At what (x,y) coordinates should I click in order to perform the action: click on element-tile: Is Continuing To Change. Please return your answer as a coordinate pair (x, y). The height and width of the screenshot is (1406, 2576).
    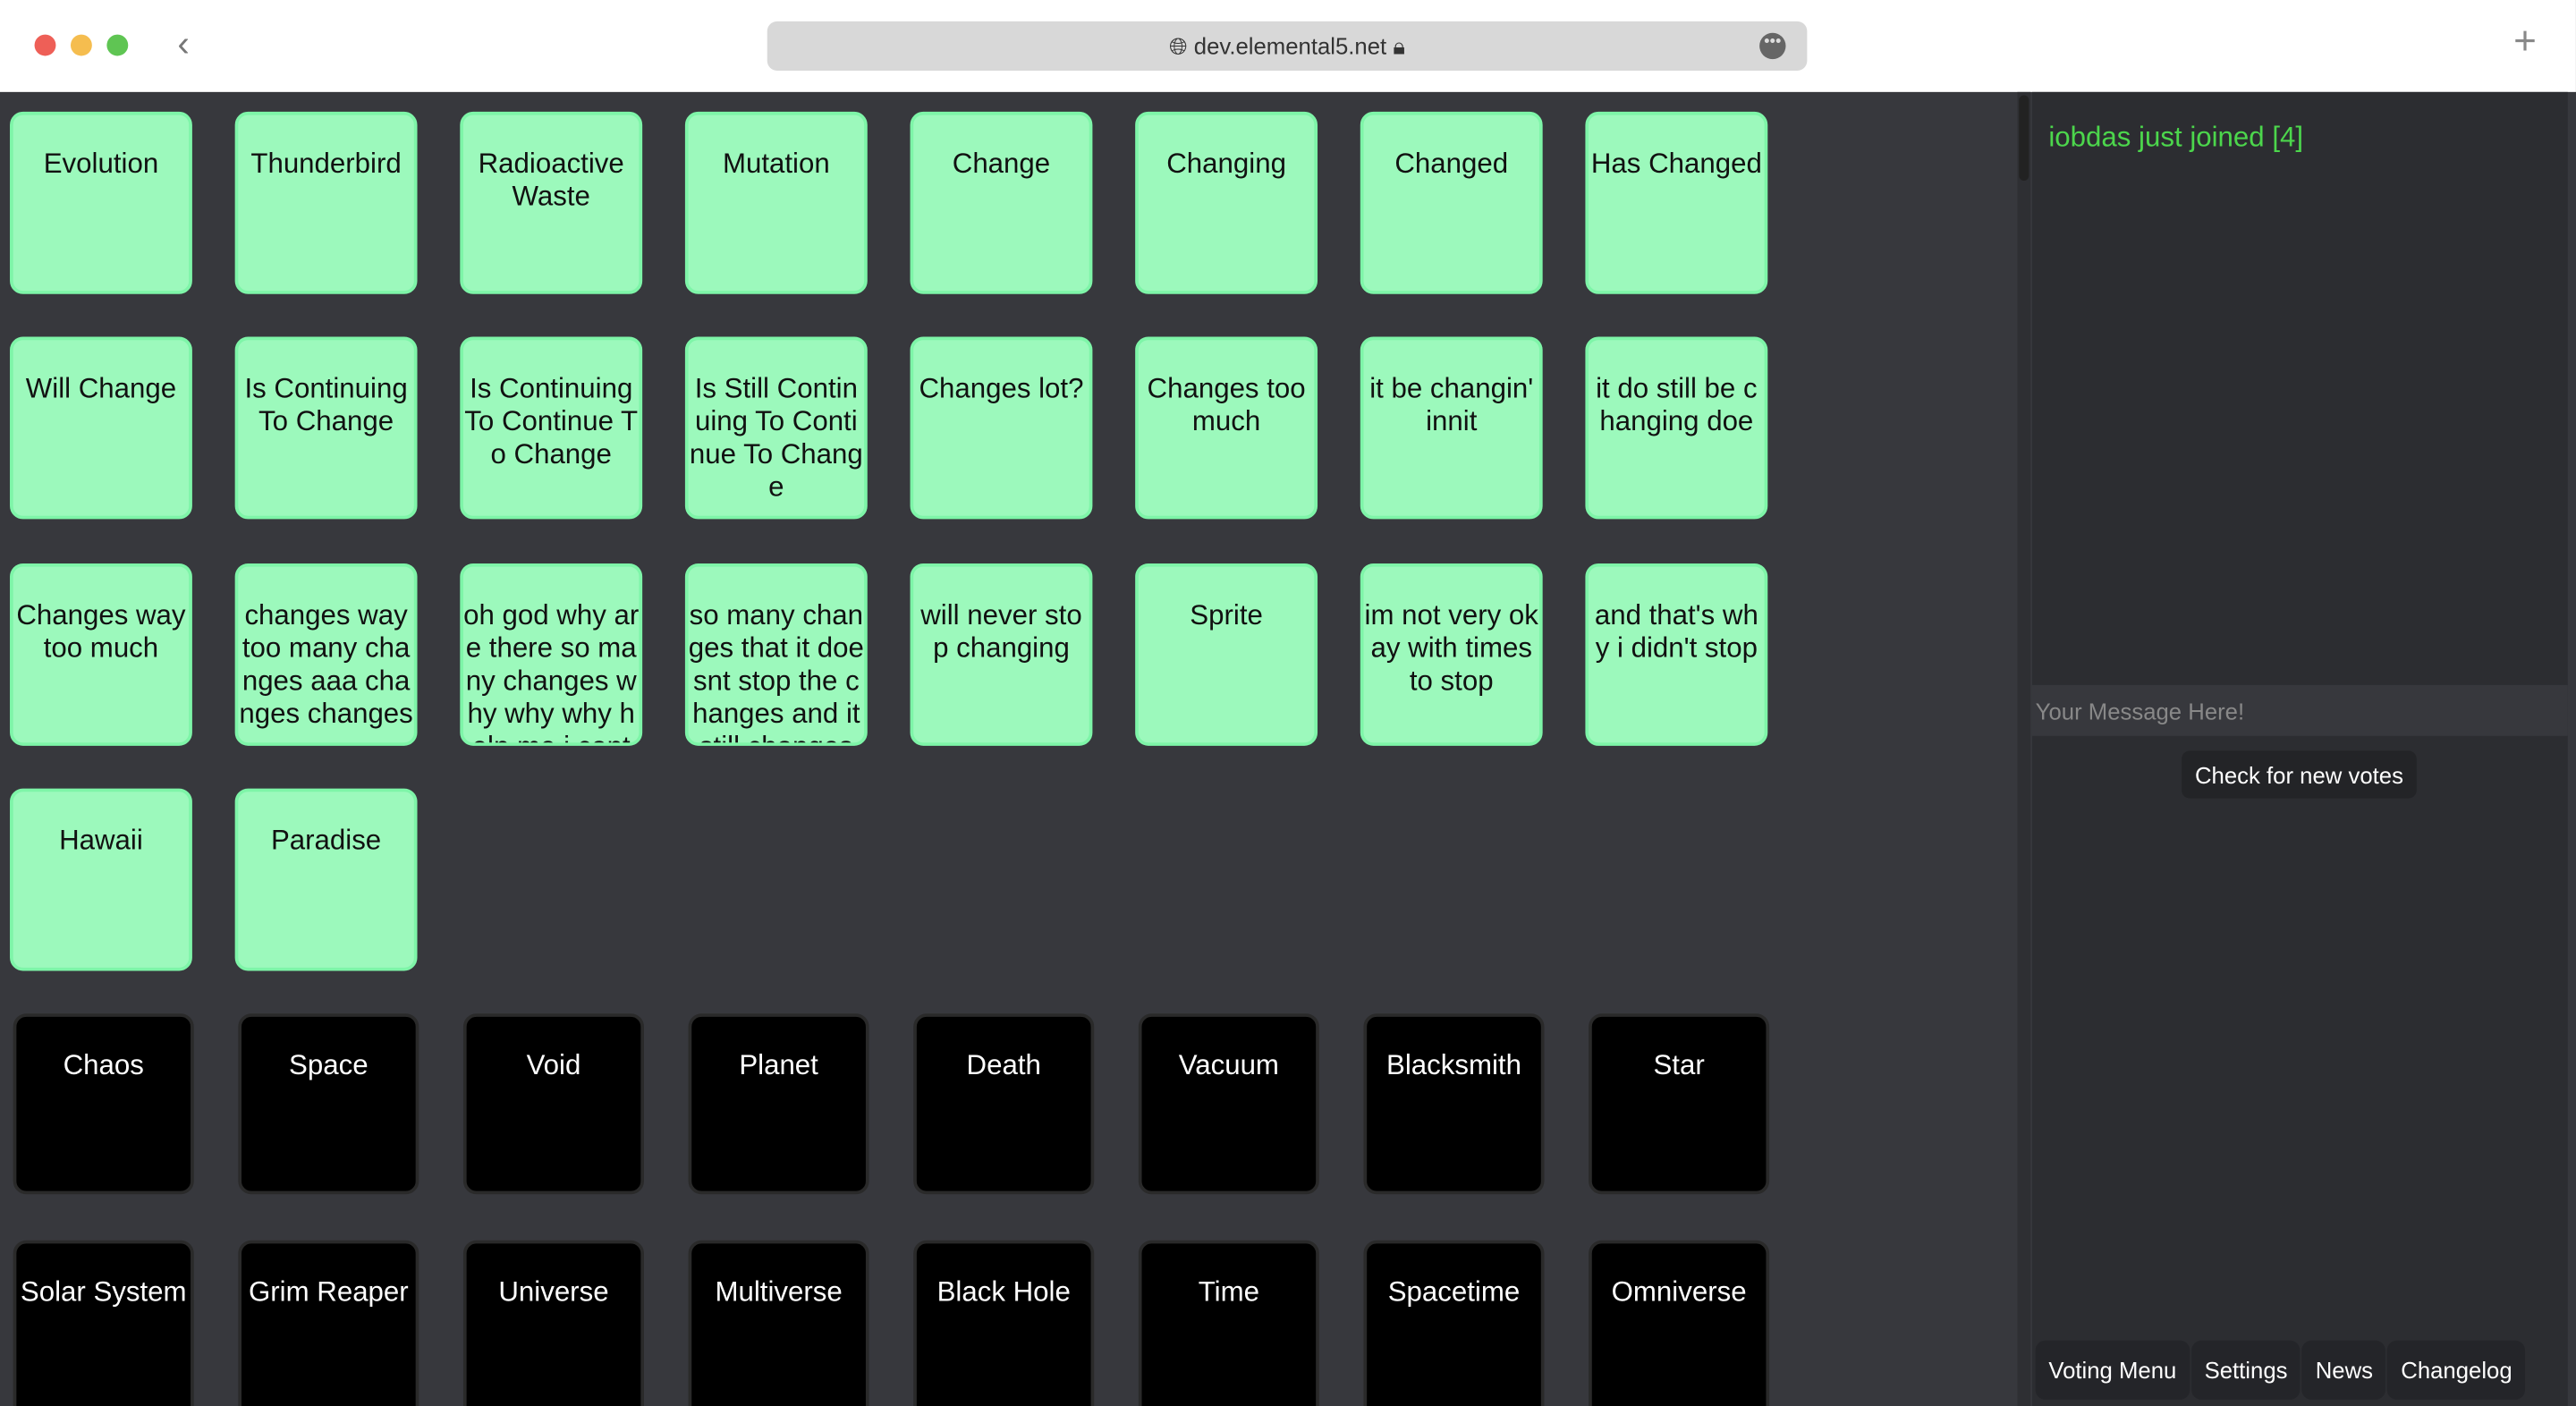
    Looking at the image, I should click on (326, 429).